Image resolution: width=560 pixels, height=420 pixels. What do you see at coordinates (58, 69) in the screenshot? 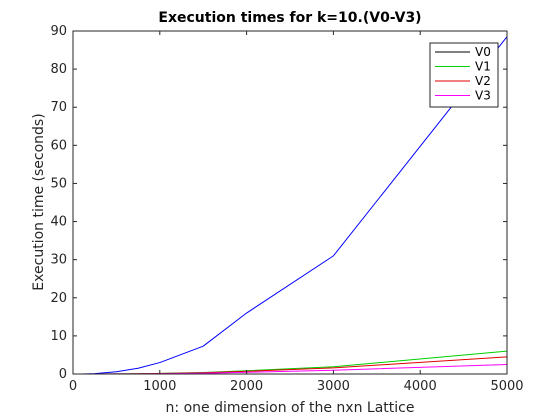
I see `y-tick-label: 80` at bounding box center [58, 69].